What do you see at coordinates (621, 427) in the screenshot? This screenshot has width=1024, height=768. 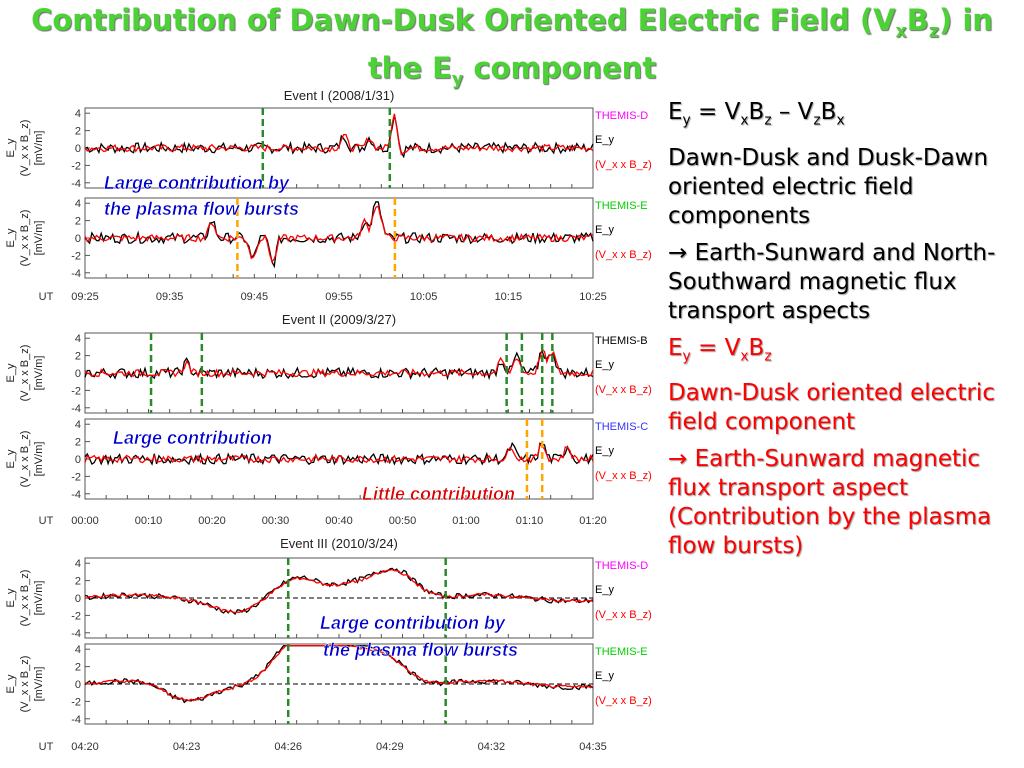 I see `probe-label: THEMIS-C` at bounding box center [621, 427].